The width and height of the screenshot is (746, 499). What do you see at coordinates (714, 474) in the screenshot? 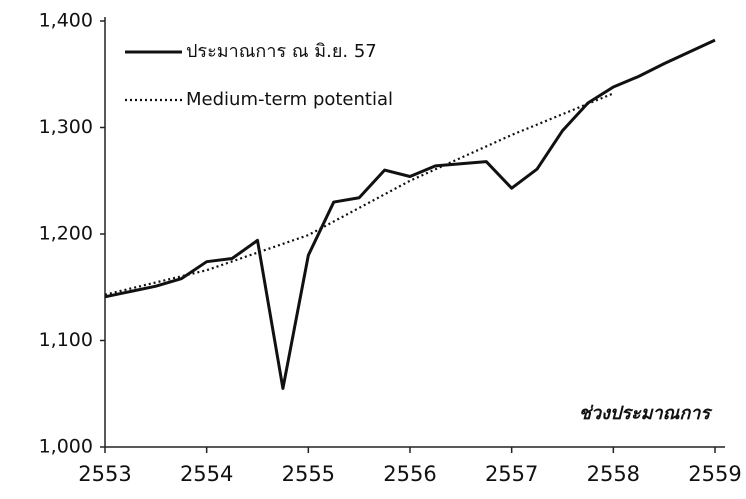
I see `x-tick-label: 2559` at bounding box center [714, 474].